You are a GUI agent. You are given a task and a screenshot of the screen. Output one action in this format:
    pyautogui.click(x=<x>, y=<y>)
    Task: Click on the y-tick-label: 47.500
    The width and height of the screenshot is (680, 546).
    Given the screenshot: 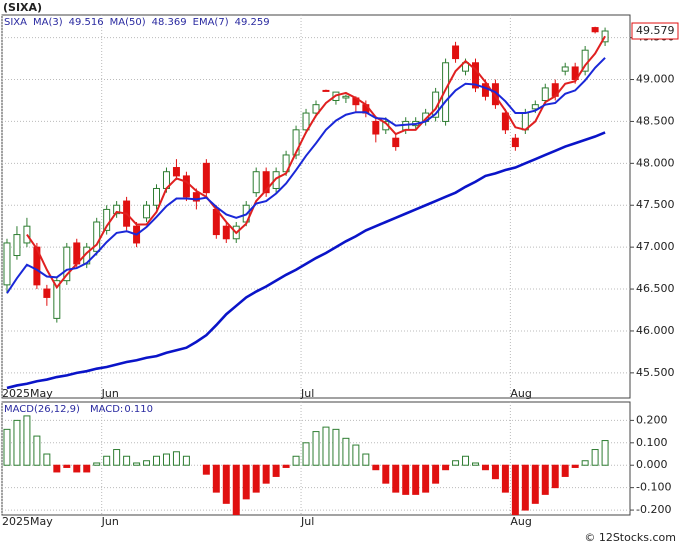 What is the action you would take?
    pyautogui.click(x=655, y=204)
    